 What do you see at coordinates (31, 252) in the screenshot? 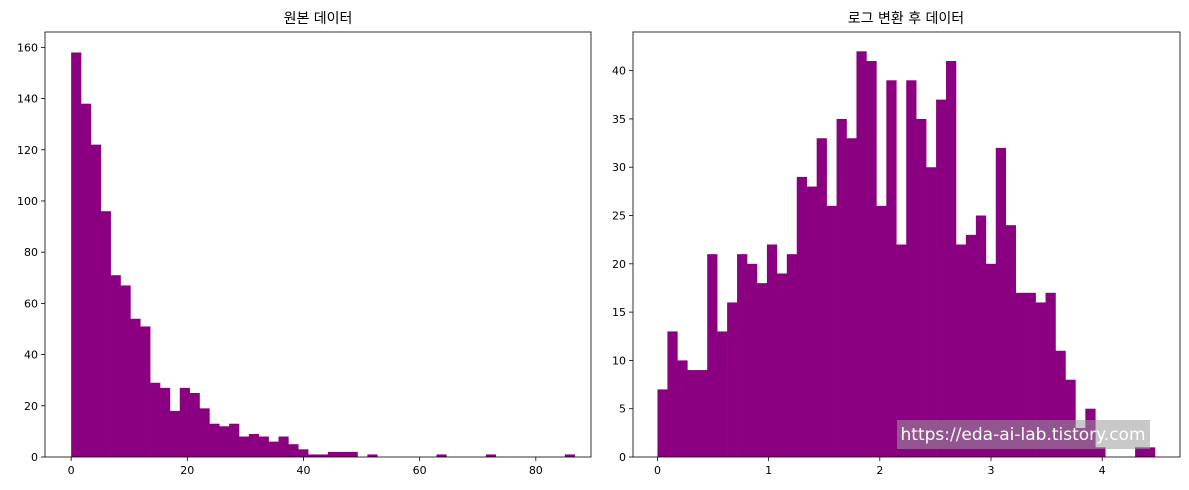
I see `y-tick-label-original: 80` at bounding box center [31, 252].